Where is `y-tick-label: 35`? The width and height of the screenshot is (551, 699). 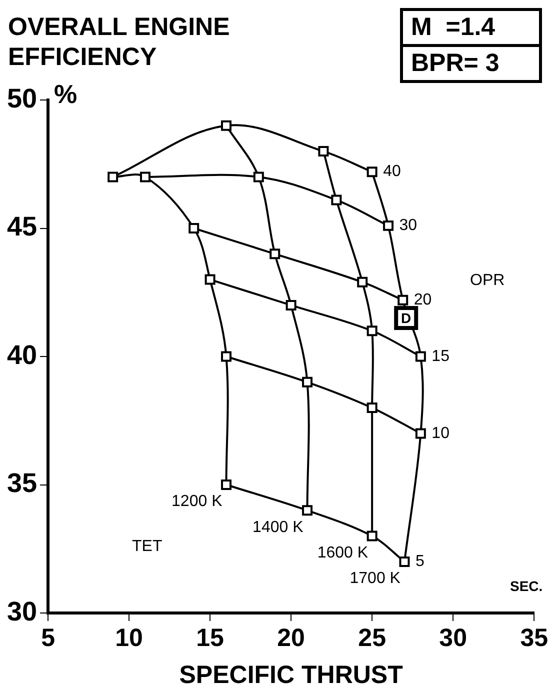 y-tick-label: 35 is located at coordinates (22, 483).